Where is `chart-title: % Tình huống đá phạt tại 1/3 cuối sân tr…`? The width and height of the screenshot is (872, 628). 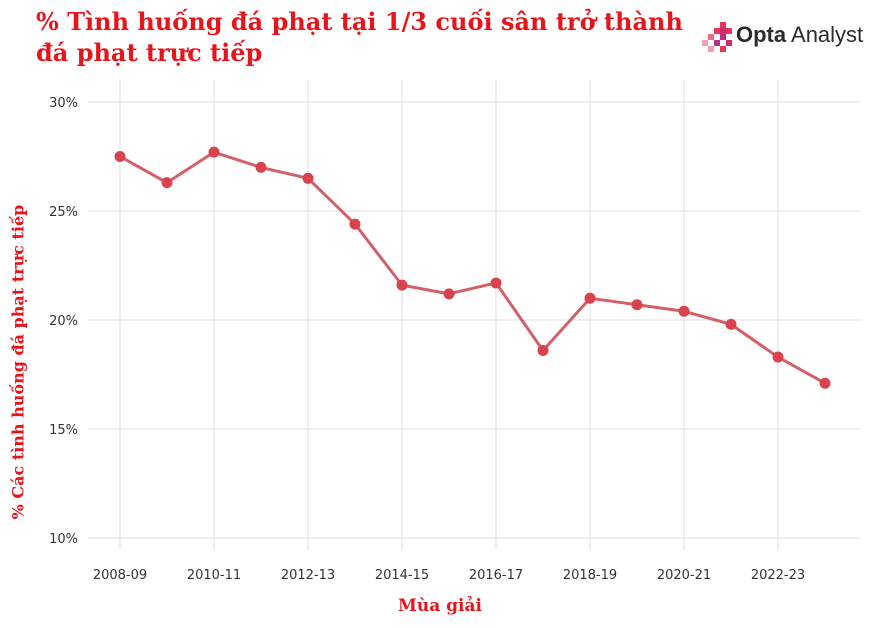 chart-title: % Tình huống đá phạt tại 1/3 cuối sân tr… is located at coordinates (359, 37).